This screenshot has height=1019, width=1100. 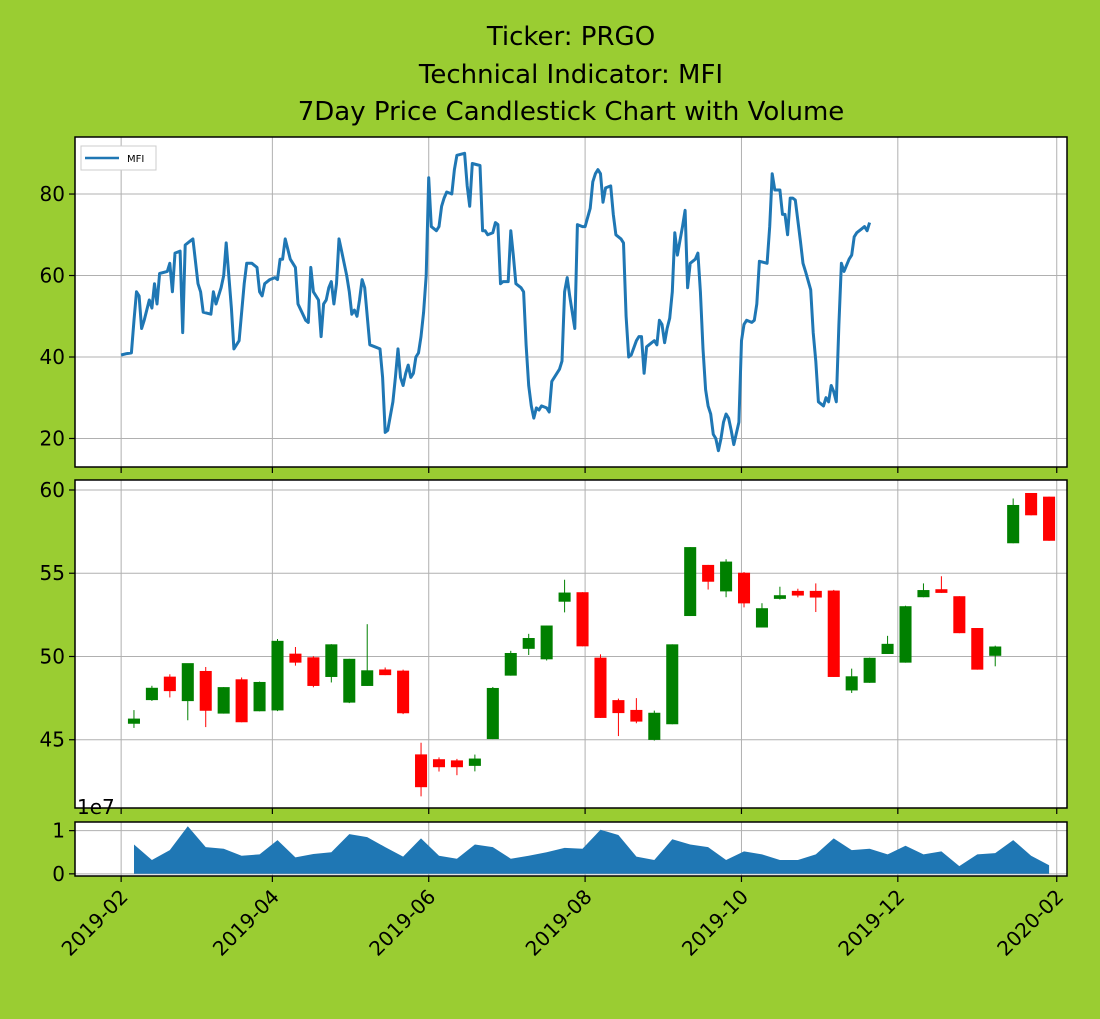 What do you see at coordinates (571, 112) in the screenshot?
I see `title-line-3: 7Day Price Candlestick Chart with Volume` at bounding box center [571, 112].